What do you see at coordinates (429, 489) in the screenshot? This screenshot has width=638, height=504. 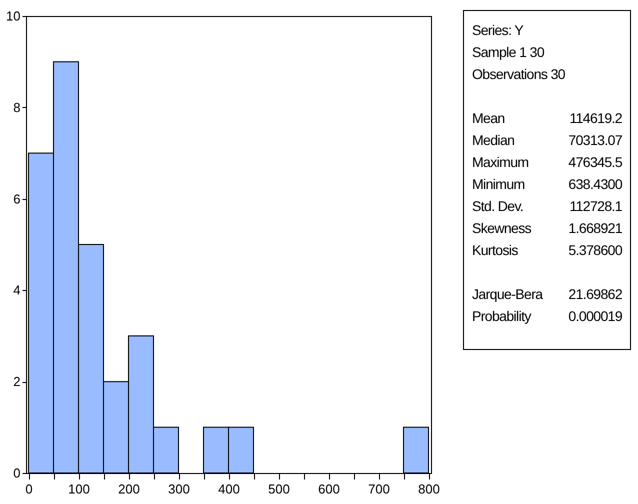 I see `x-tick-label: 800` at bounding box center [429, 489].